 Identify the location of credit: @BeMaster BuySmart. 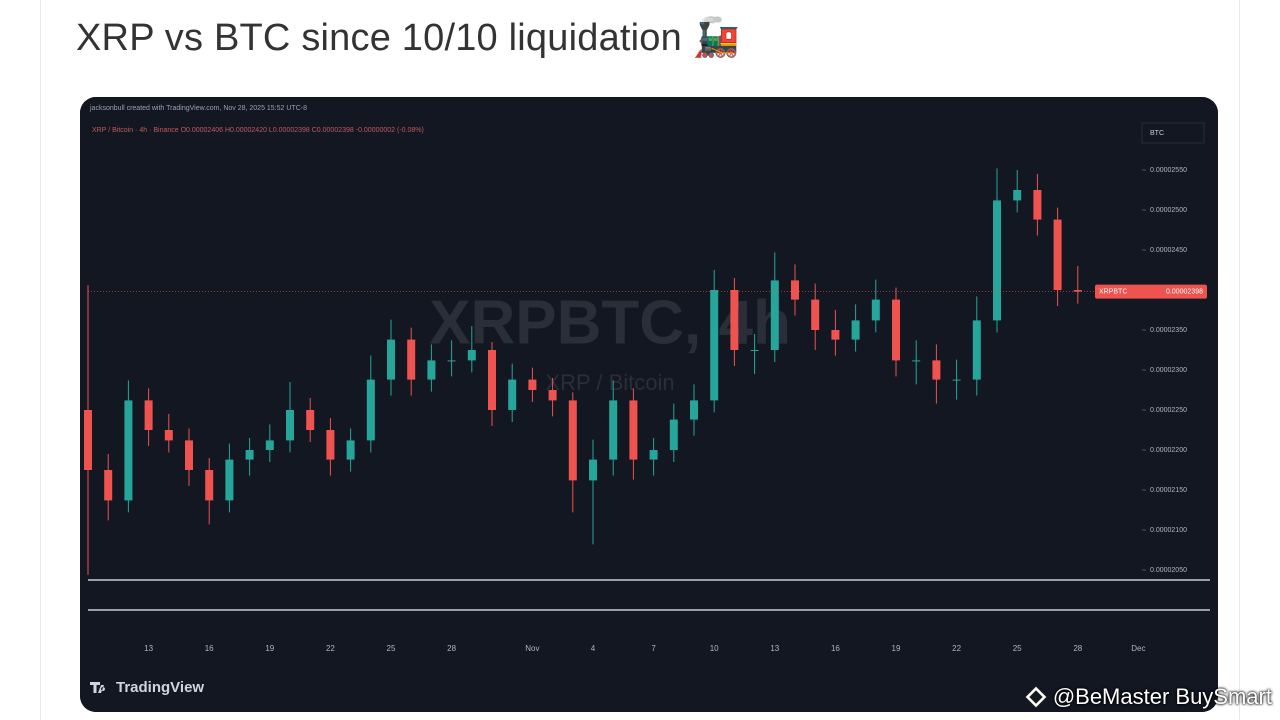
(1147, 697).